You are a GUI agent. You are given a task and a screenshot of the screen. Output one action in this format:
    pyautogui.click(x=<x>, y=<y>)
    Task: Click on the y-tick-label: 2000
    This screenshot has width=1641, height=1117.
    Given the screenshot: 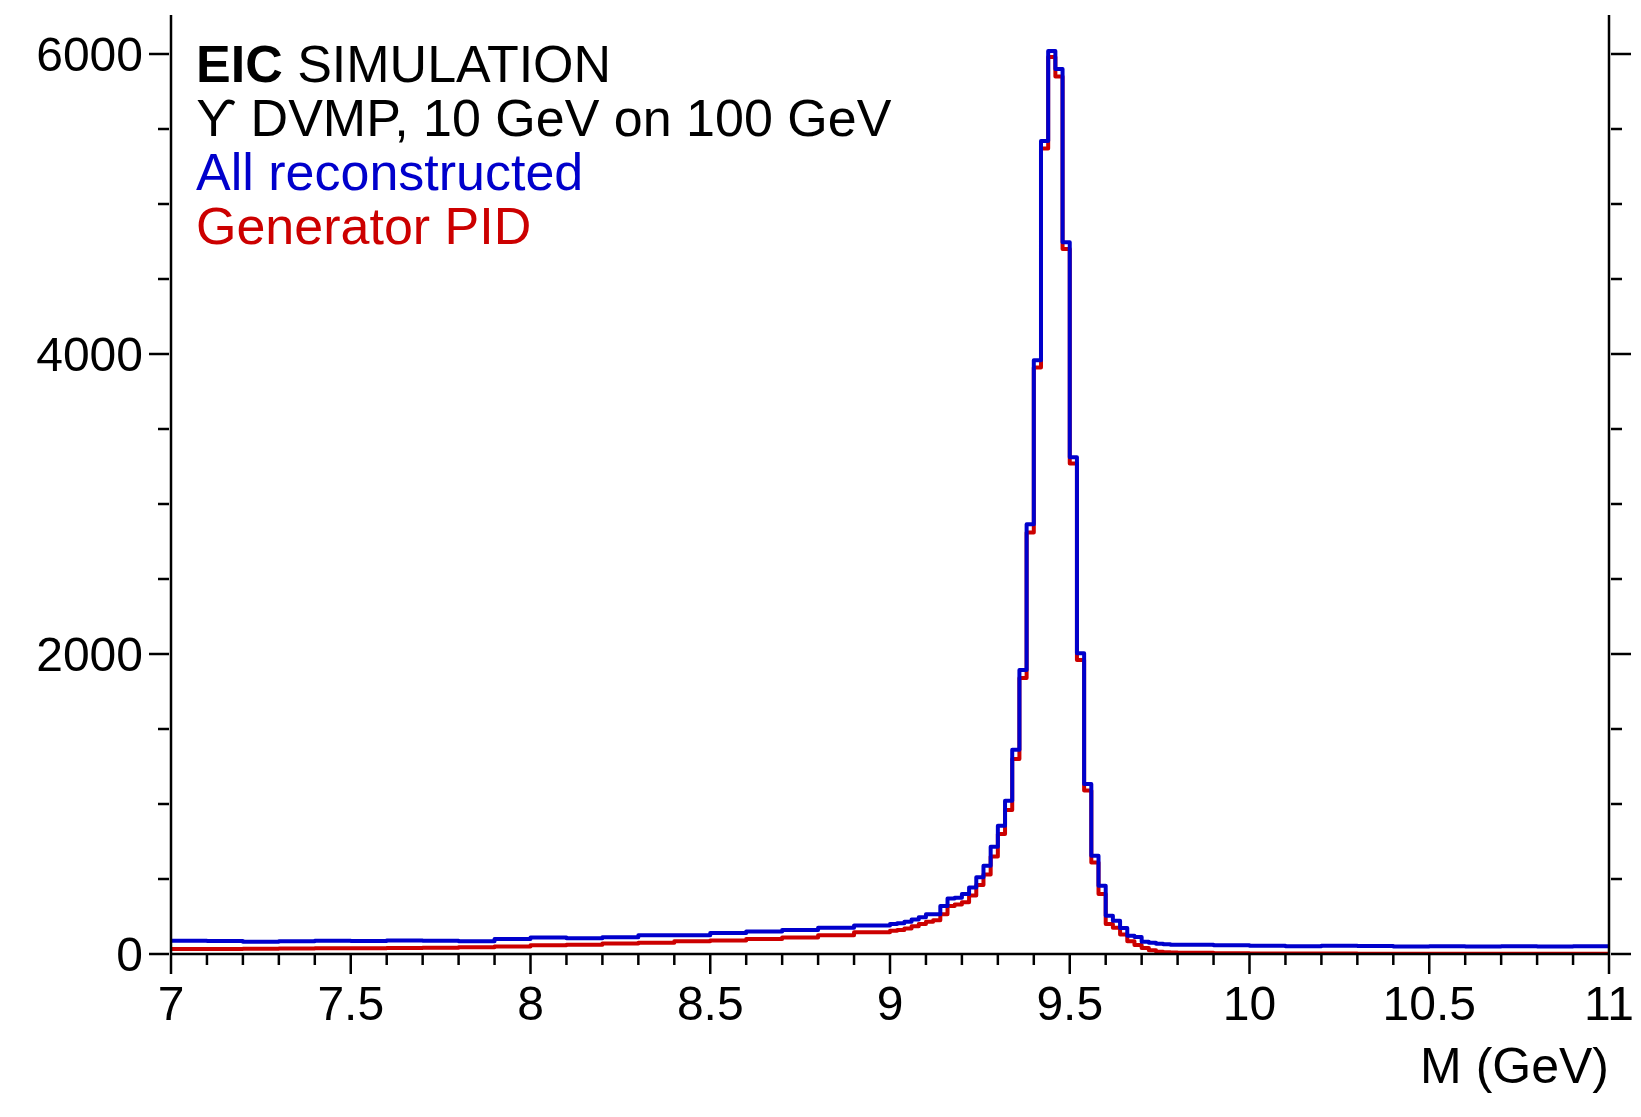 What is the action you would take?
    pyautogui.click(x=89, y=654)
    